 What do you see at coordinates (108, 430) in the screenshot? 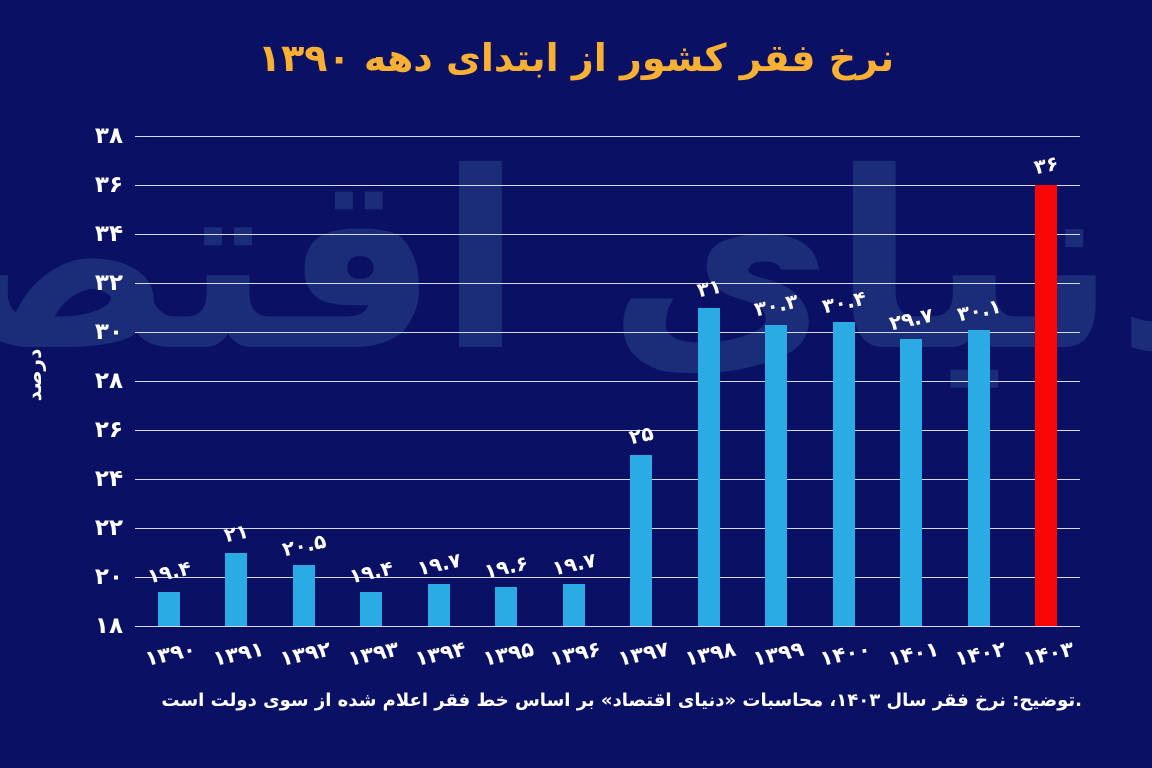
I see `y-tick-label: ۲۶` at bounding box center [108, 430].